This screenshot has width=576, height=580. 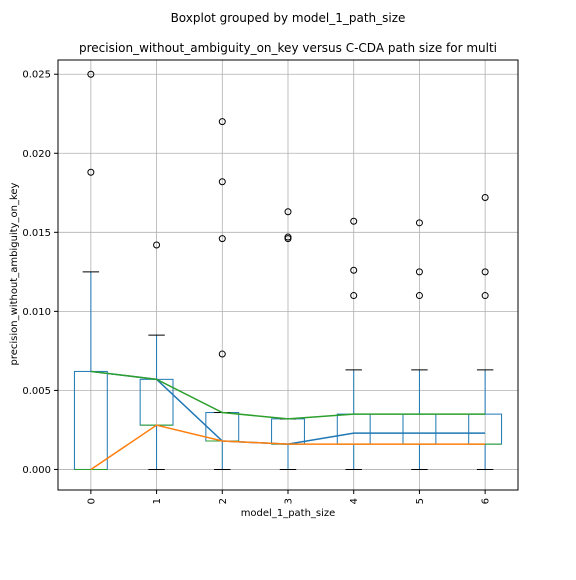 I want to click on y-tick-label: 0.015, so click(x=36, y=233).